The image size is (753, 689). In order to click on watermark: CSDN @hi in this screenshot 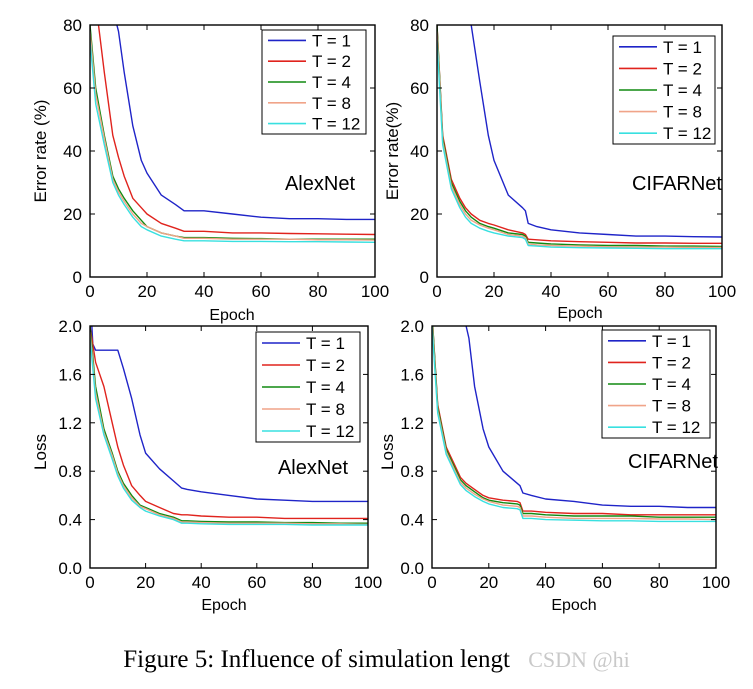, I will do `click(579, 659)`.